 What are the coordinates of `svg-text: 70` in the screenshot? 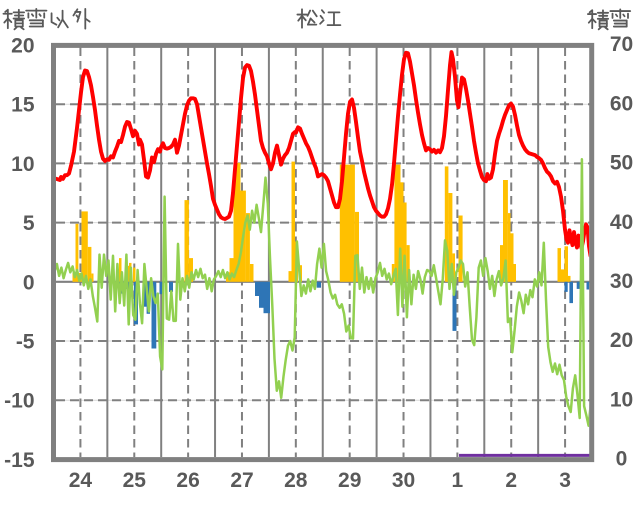 It's located at (621, 44).